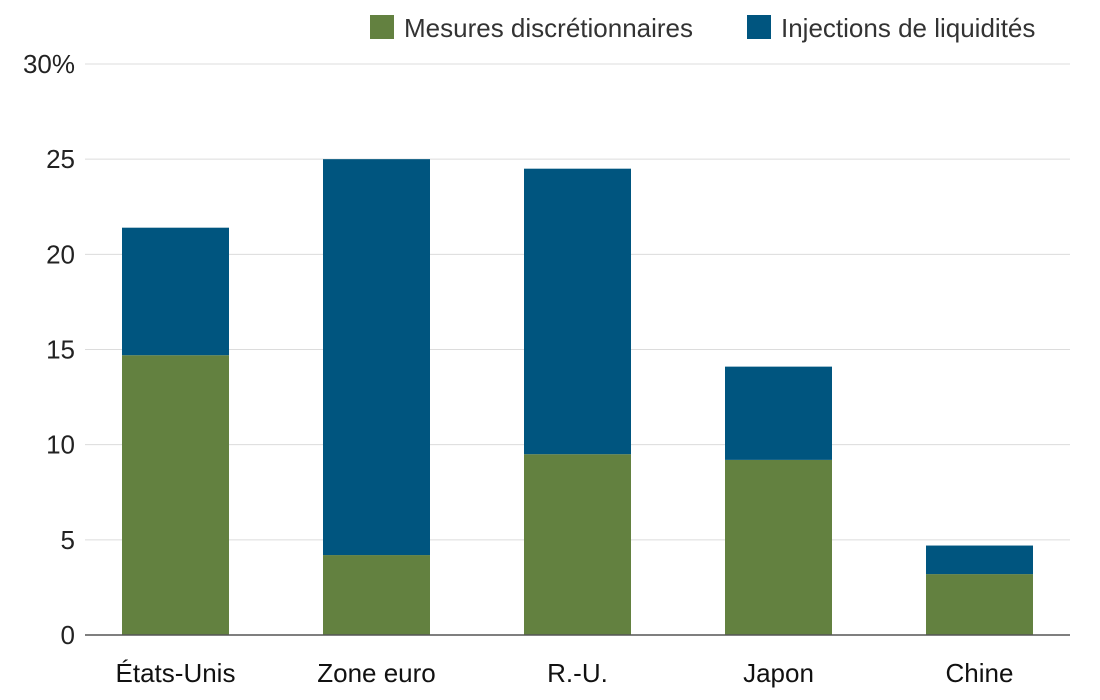 The image size is (1100, 700). I want to click on legend-label: Injections de liquidités, so click(908, 28).